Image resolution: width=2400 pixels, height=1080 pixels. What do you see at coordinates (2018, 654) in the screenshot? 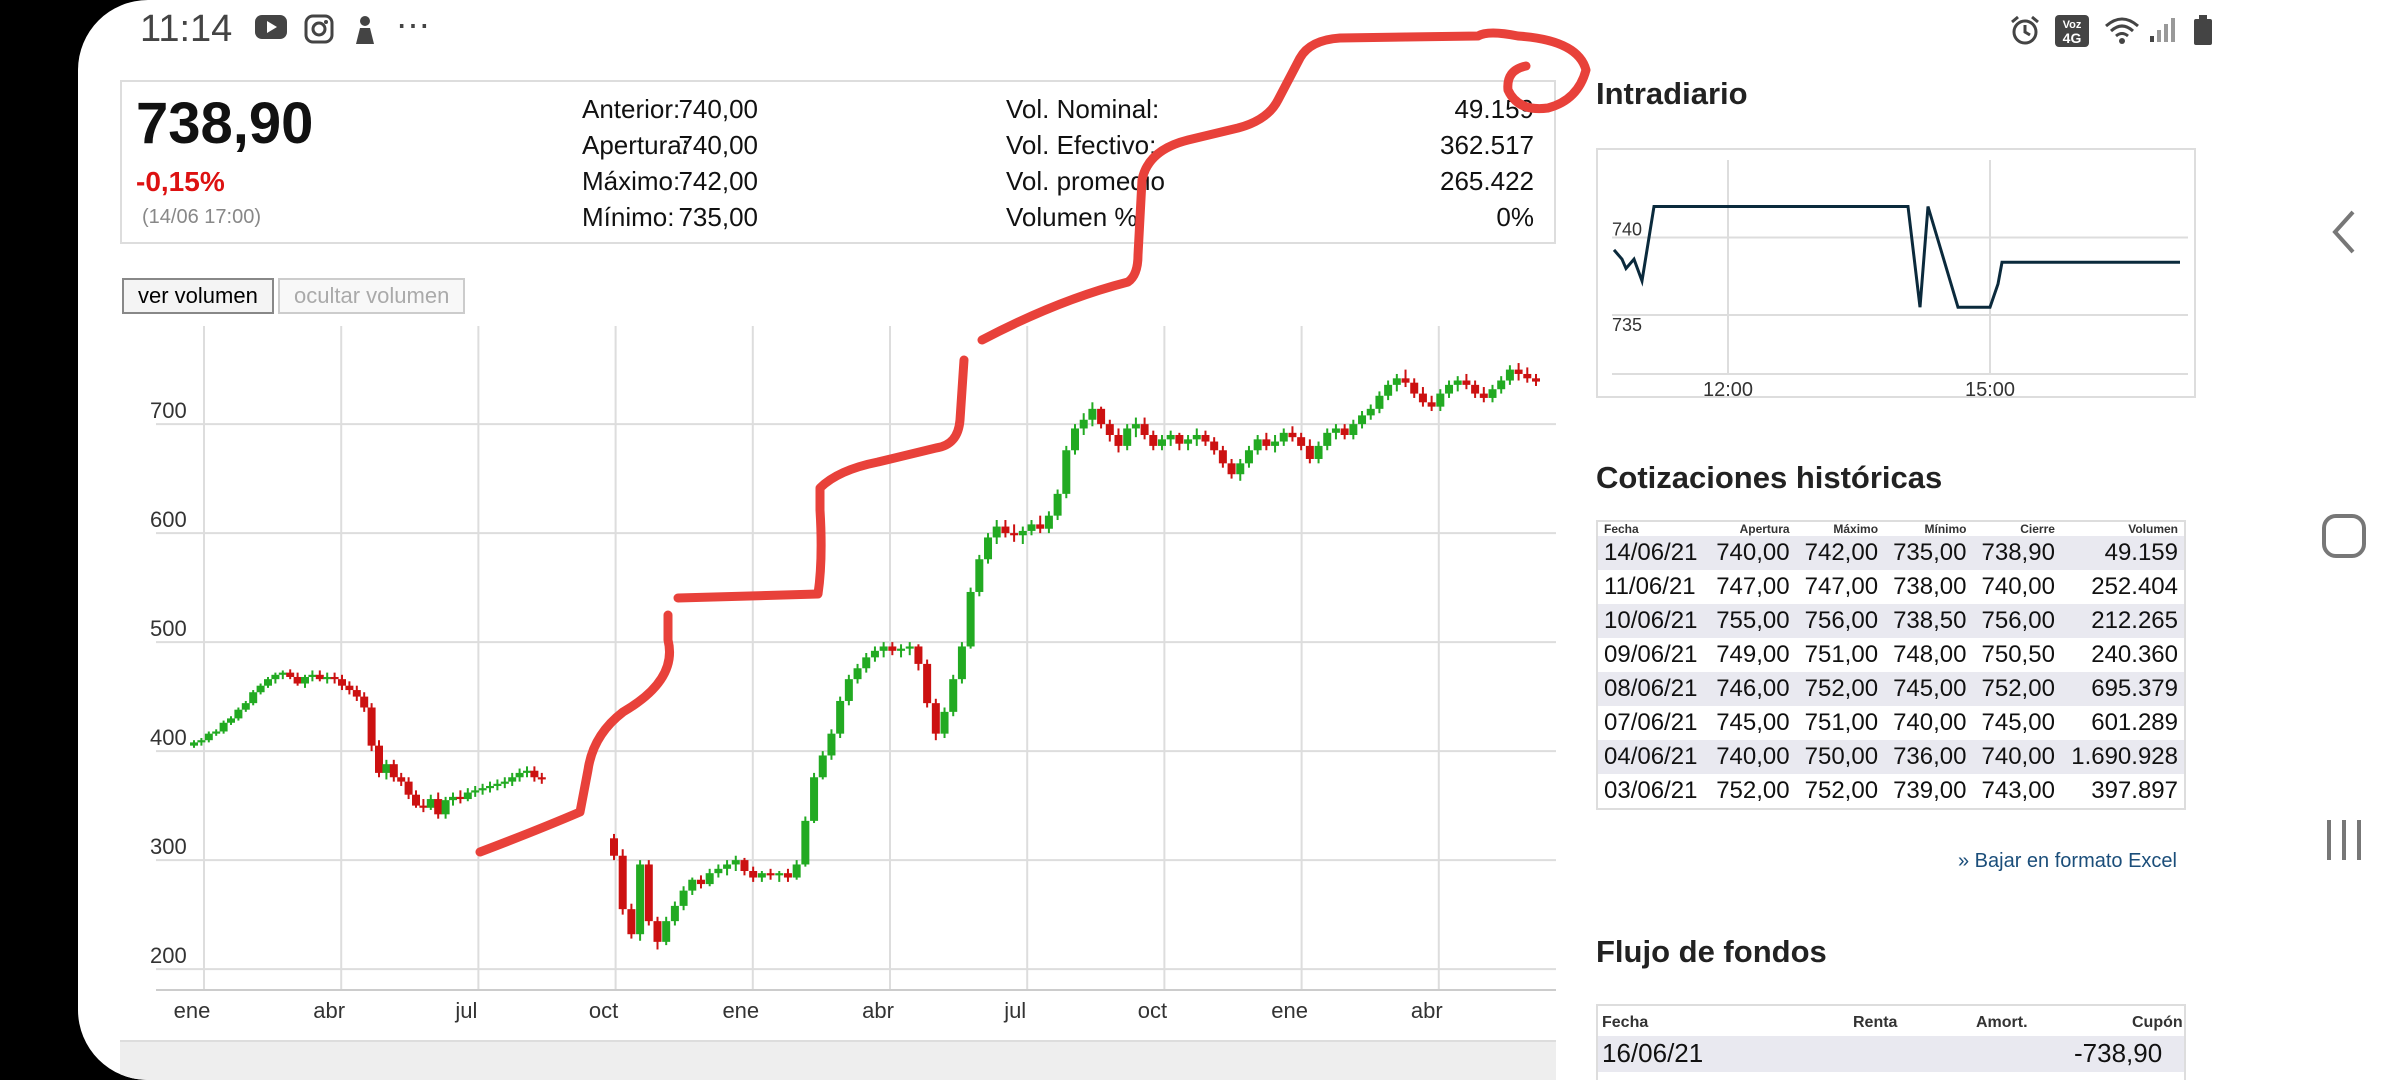
I see `table-cell: 750,50` at bounding box center [2018, 654].